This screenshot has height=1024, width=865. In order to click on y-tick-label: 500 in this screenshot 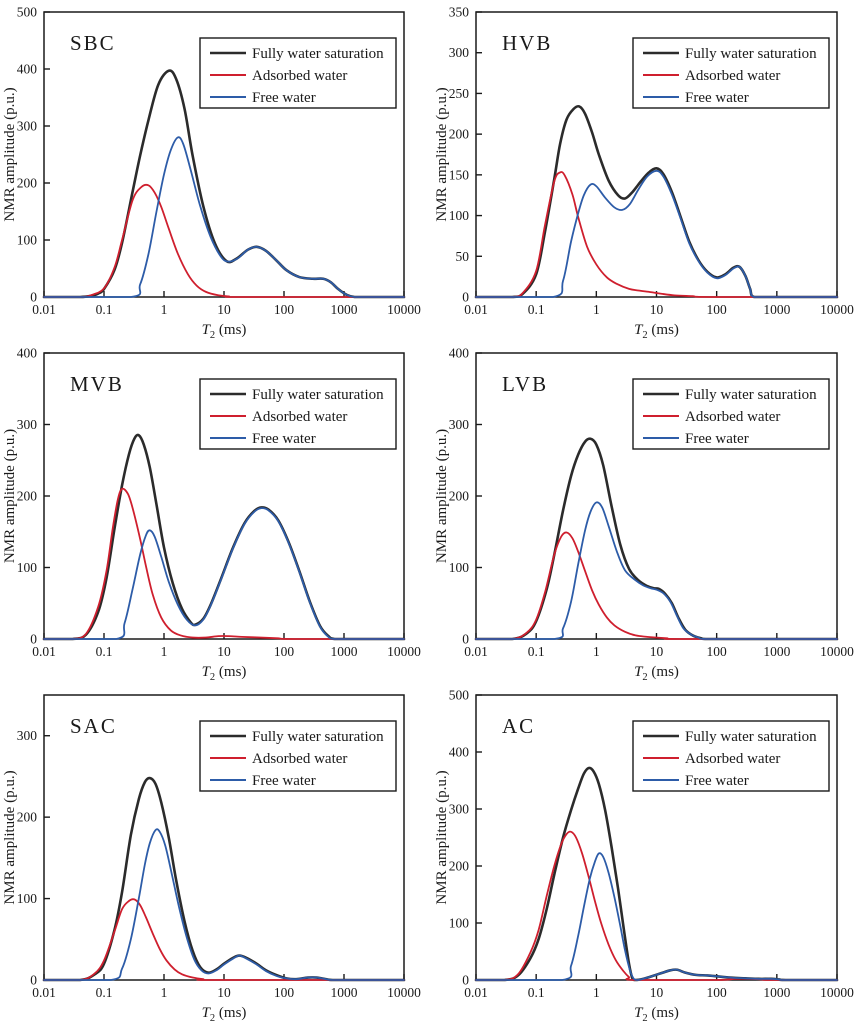, I will do `click(27, 12)`.